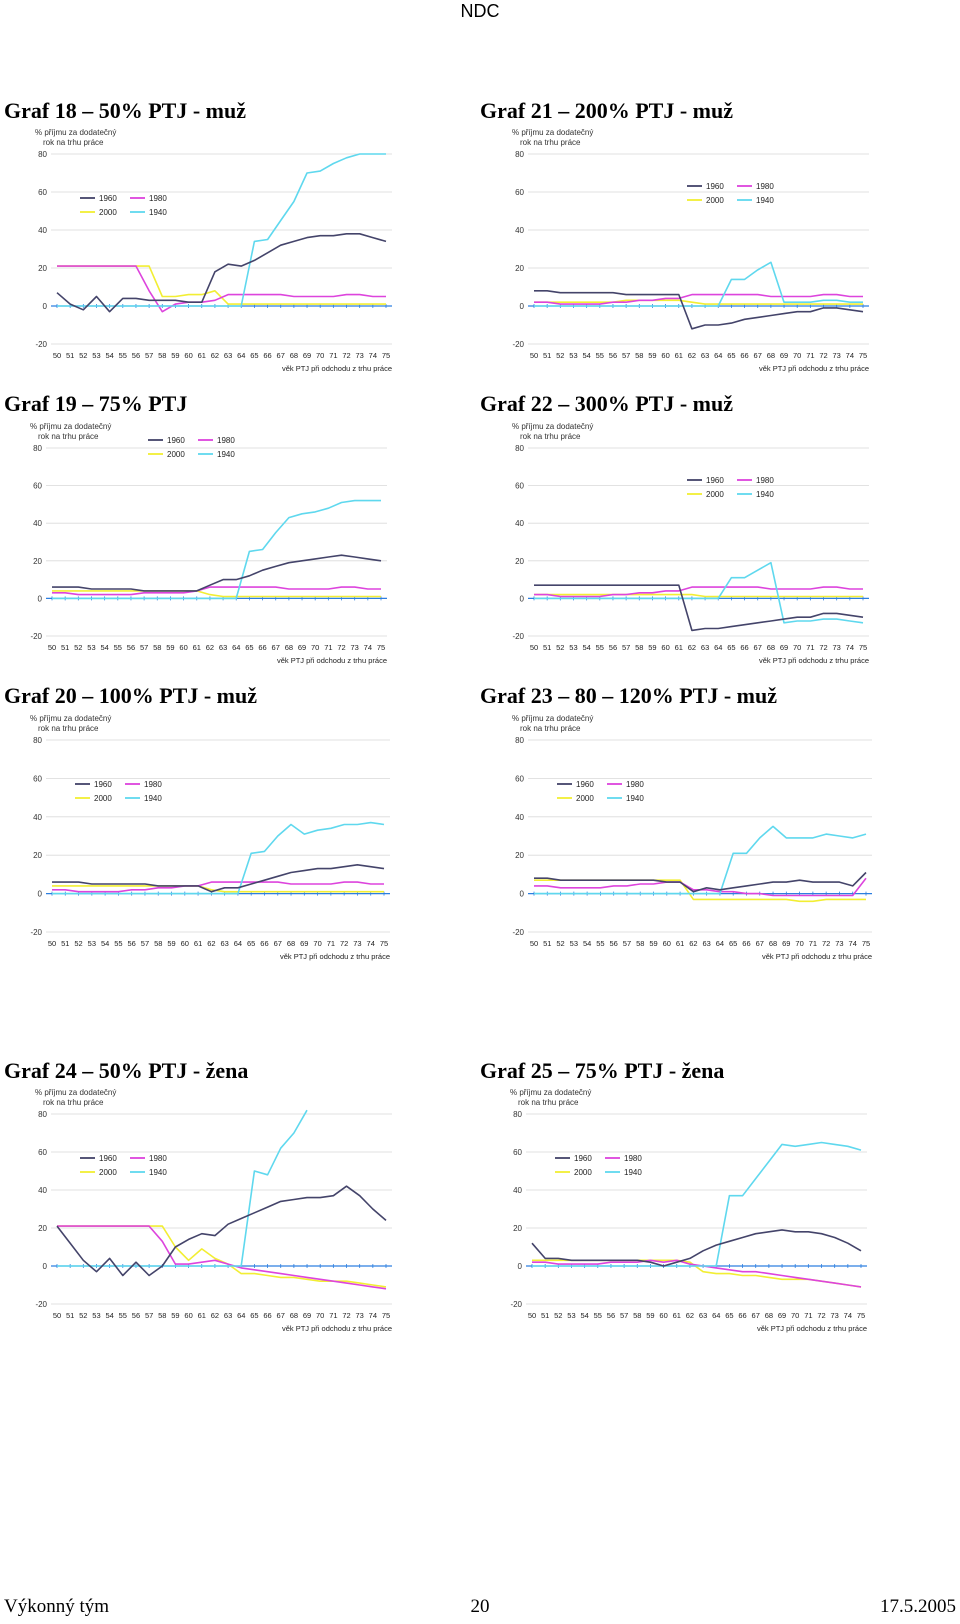 The image size is (960, 1624). Describe the element at coordinates (652, 355) in the screenshot. I see `x-tick-label: 59` at that location.